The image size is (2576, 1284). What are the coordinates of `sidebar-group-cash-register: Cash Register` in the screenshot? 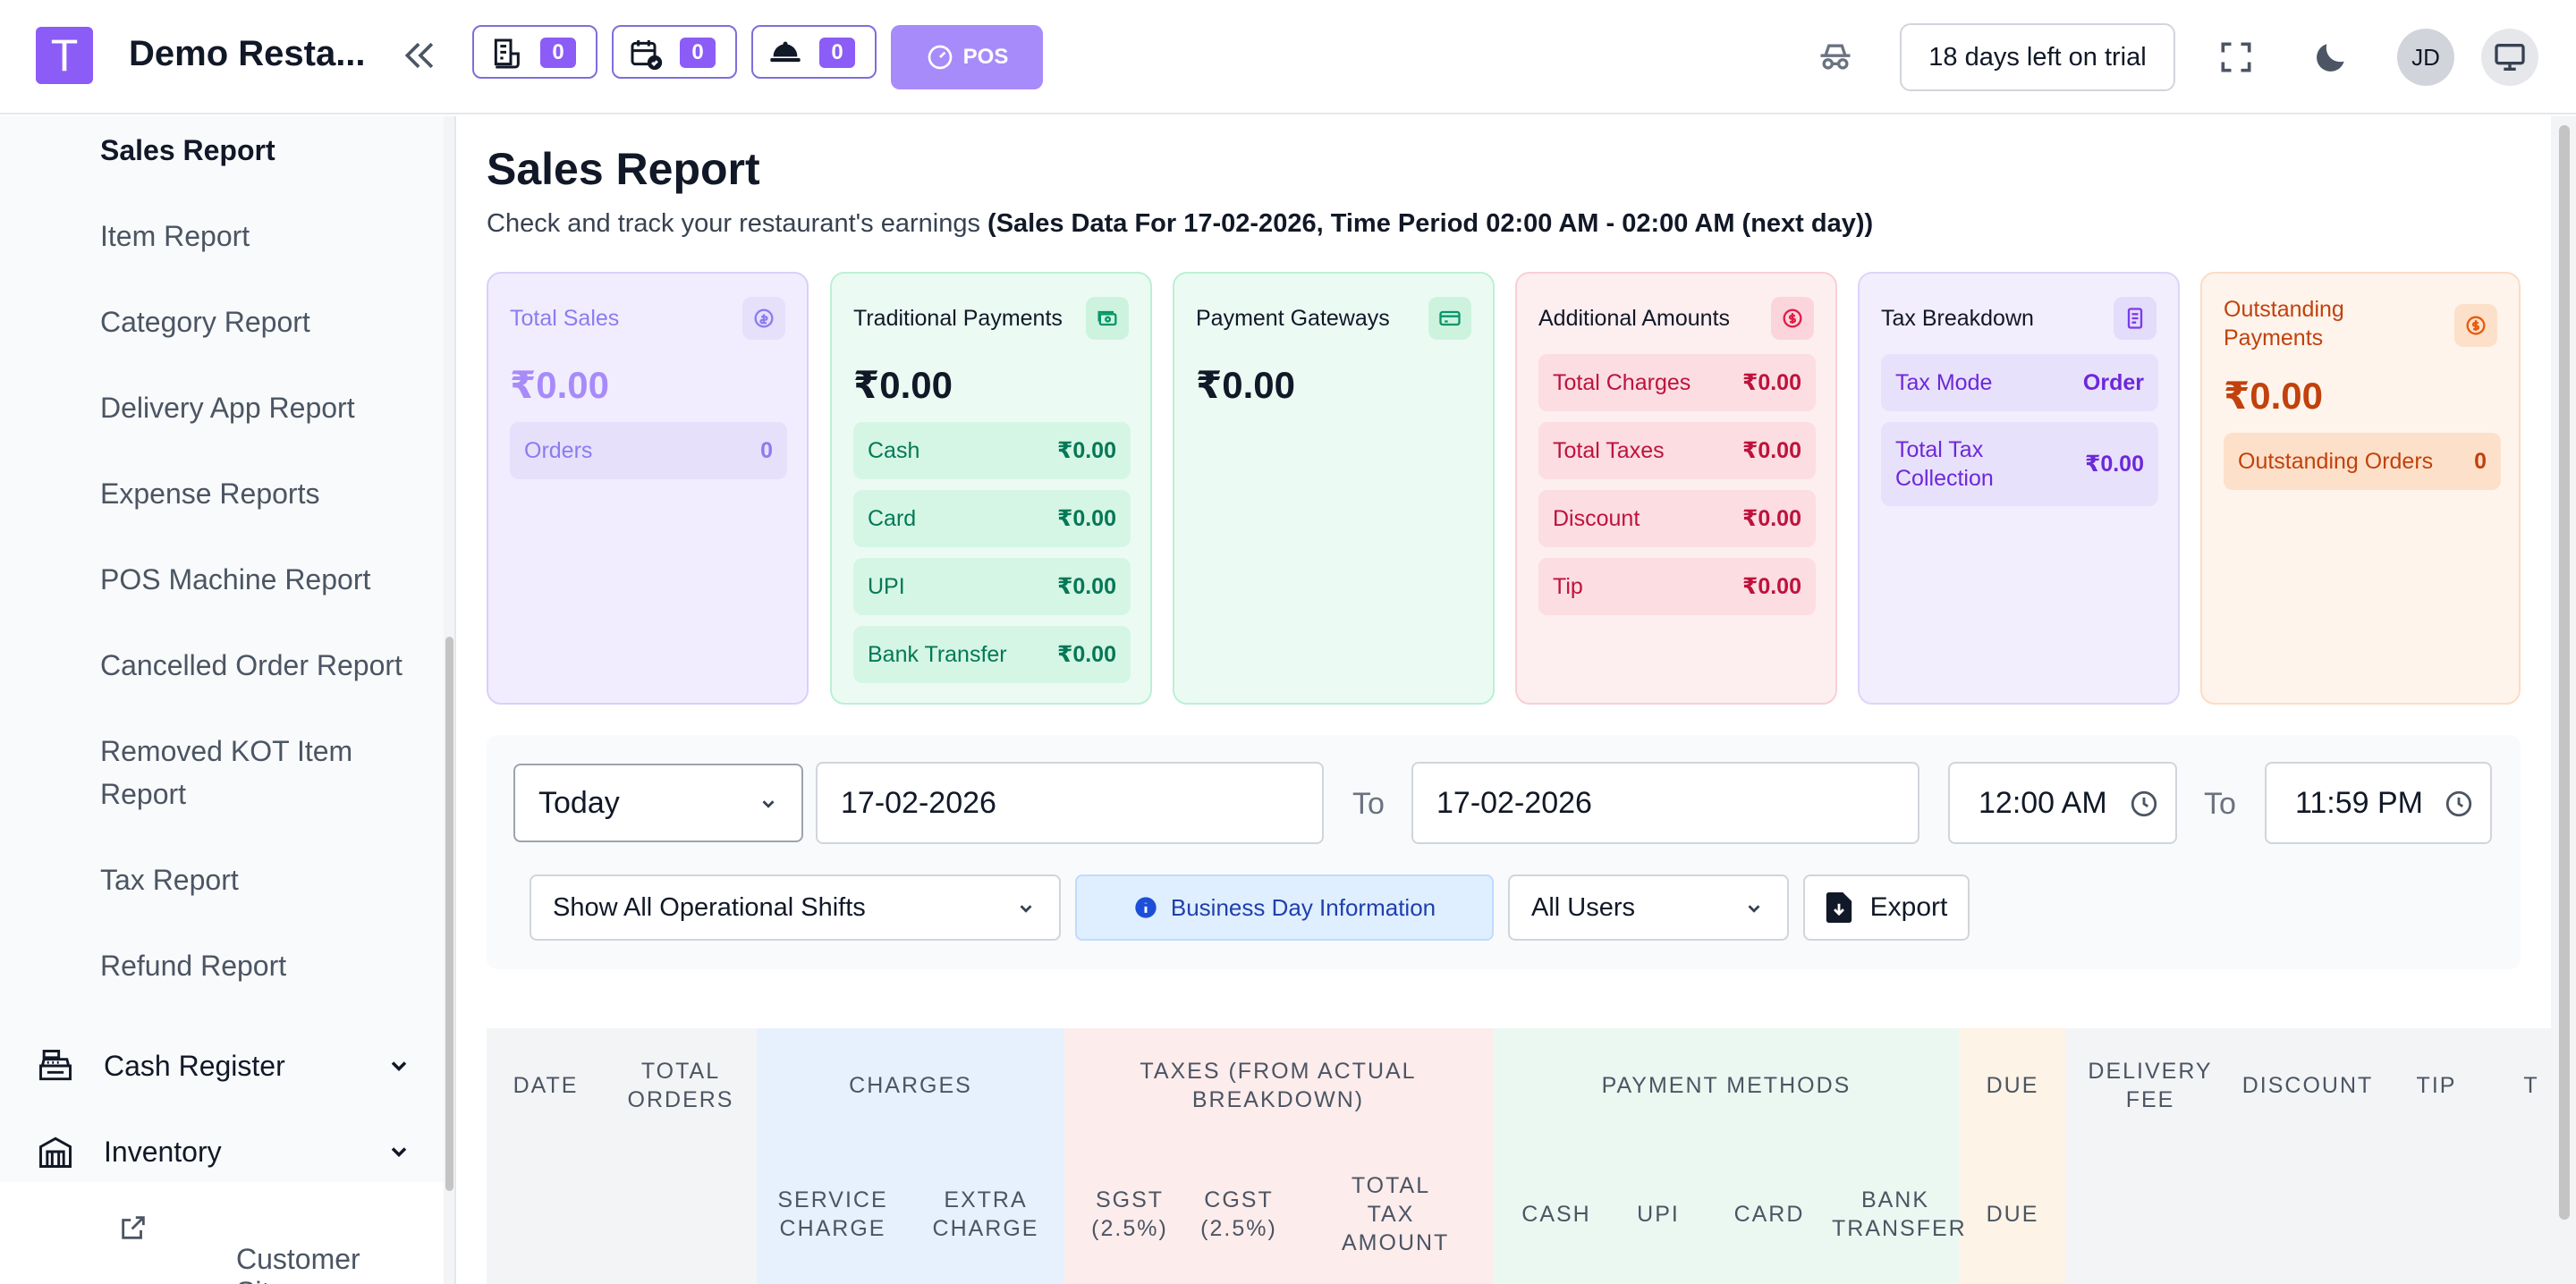 It's located at (223, 1066).